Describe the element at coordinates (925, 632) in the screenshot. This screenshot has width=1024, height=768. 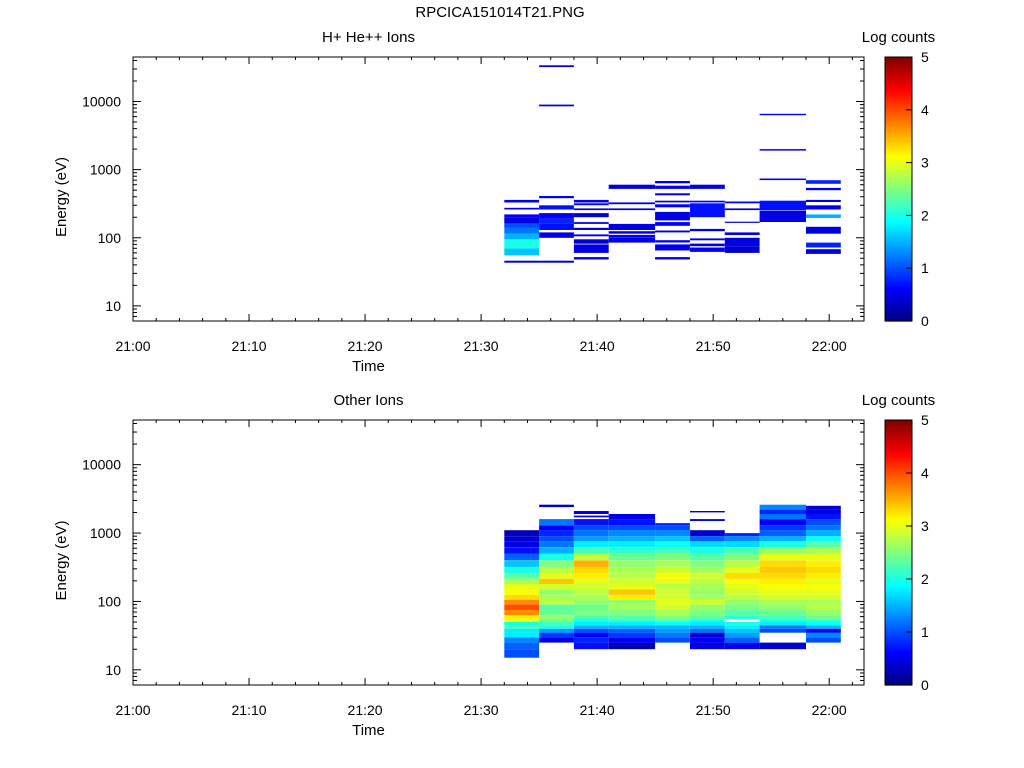
I see `colorbar-tick-label: 1` at that location.